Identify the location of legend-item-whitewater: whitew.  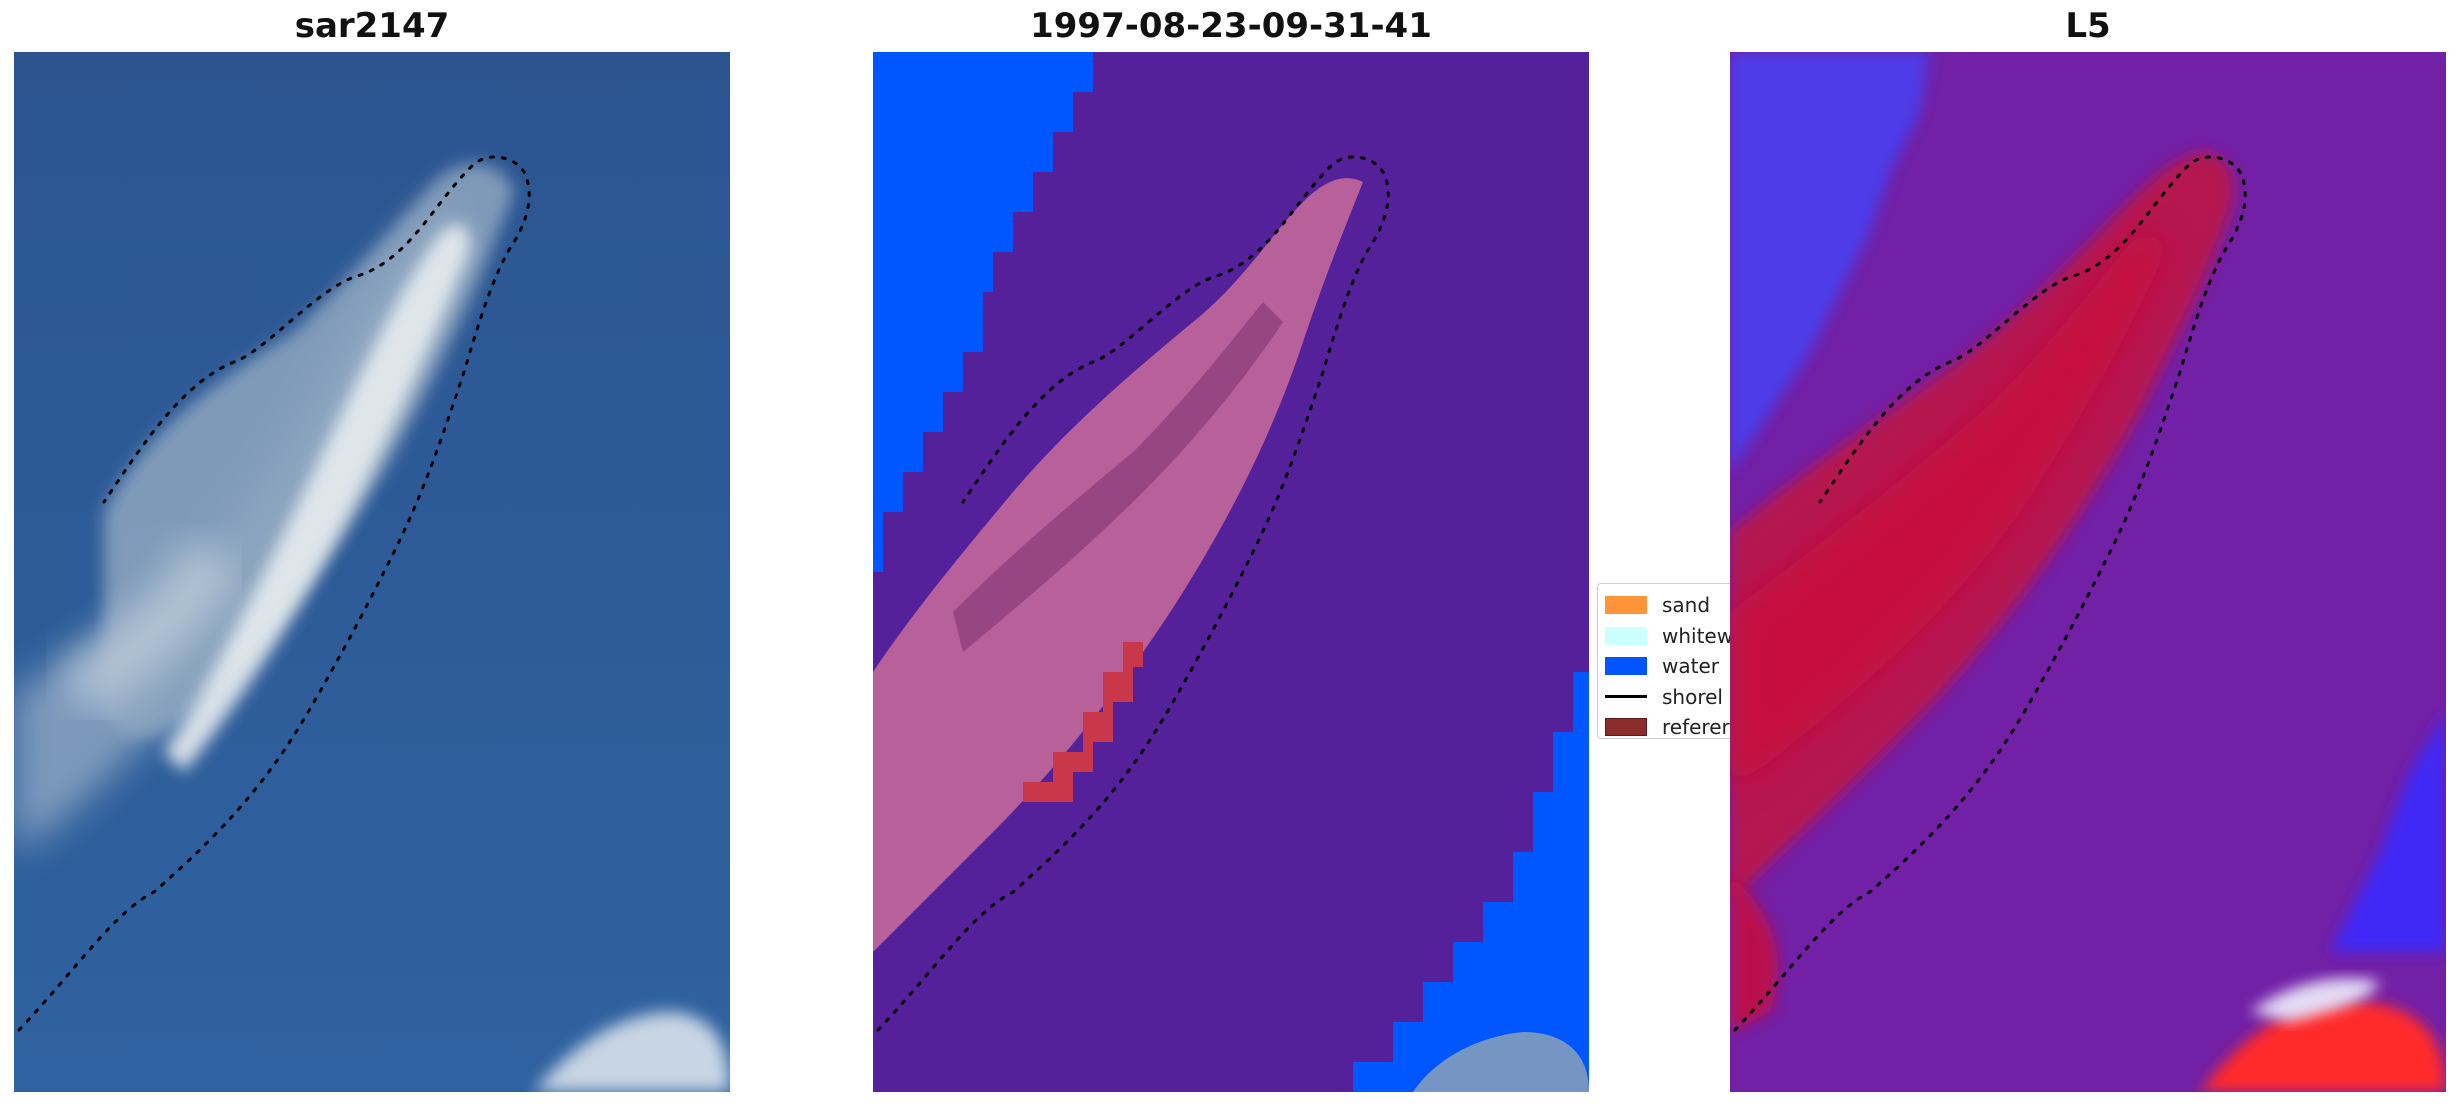
(1664, 636).